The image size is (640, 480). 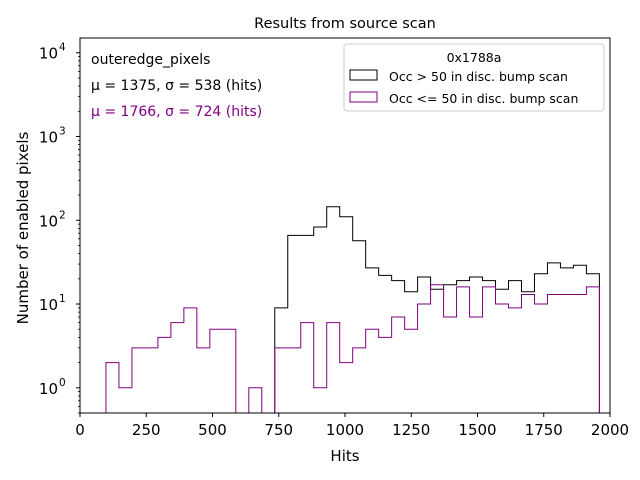 I want to click on x-tick-label: 500, so click(x=212, y=430).